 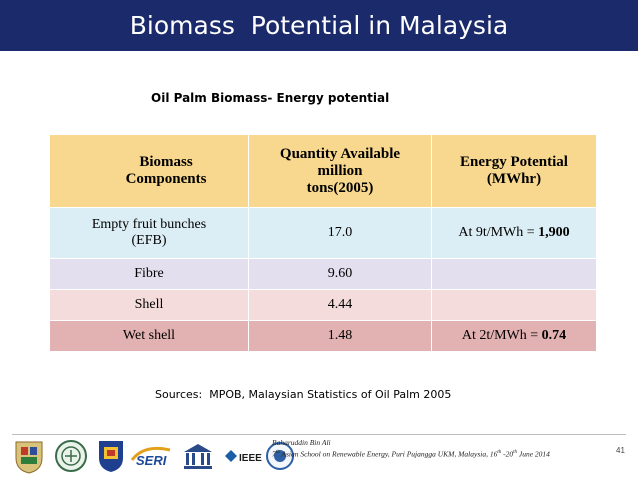 I want to click on table-row: Shell 4.44, so click(x=323, y=305).